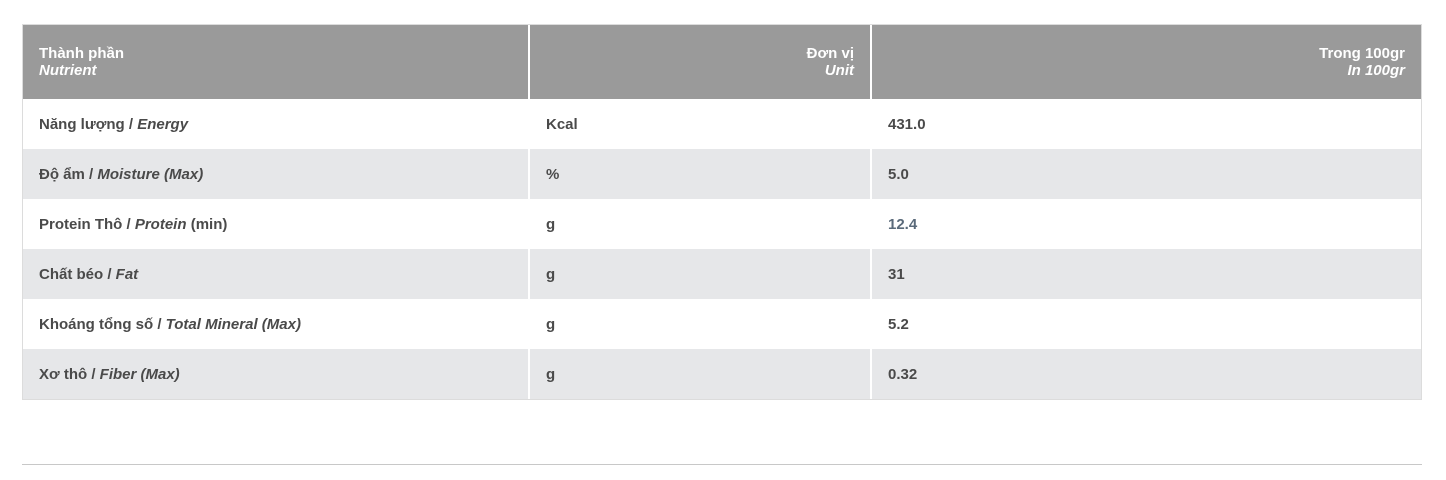 The image size is (1446, 480). What do you see at coordinates (150, 174) in the screenshot?
I see `nutrient-name-en: Moisture (Max)` at bounding box center [150, 174].